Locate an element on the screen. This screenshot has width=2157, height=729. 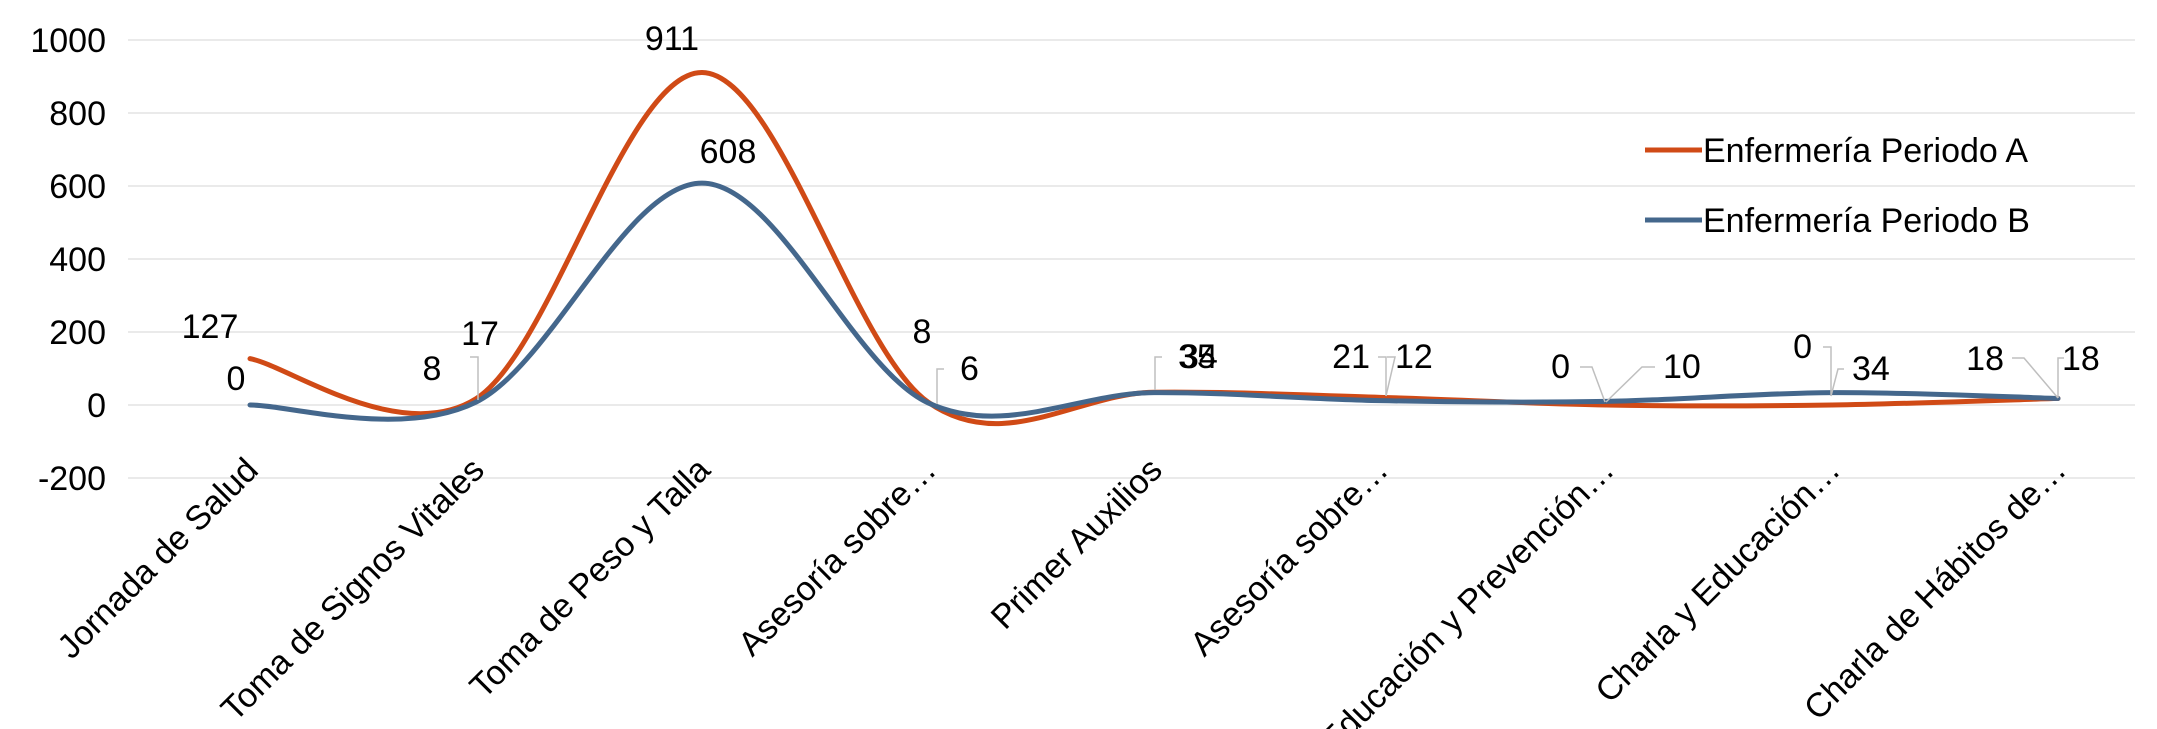
y-axis: -200 0 200 400 600 800 1000 is located at coordinates (68, 260).